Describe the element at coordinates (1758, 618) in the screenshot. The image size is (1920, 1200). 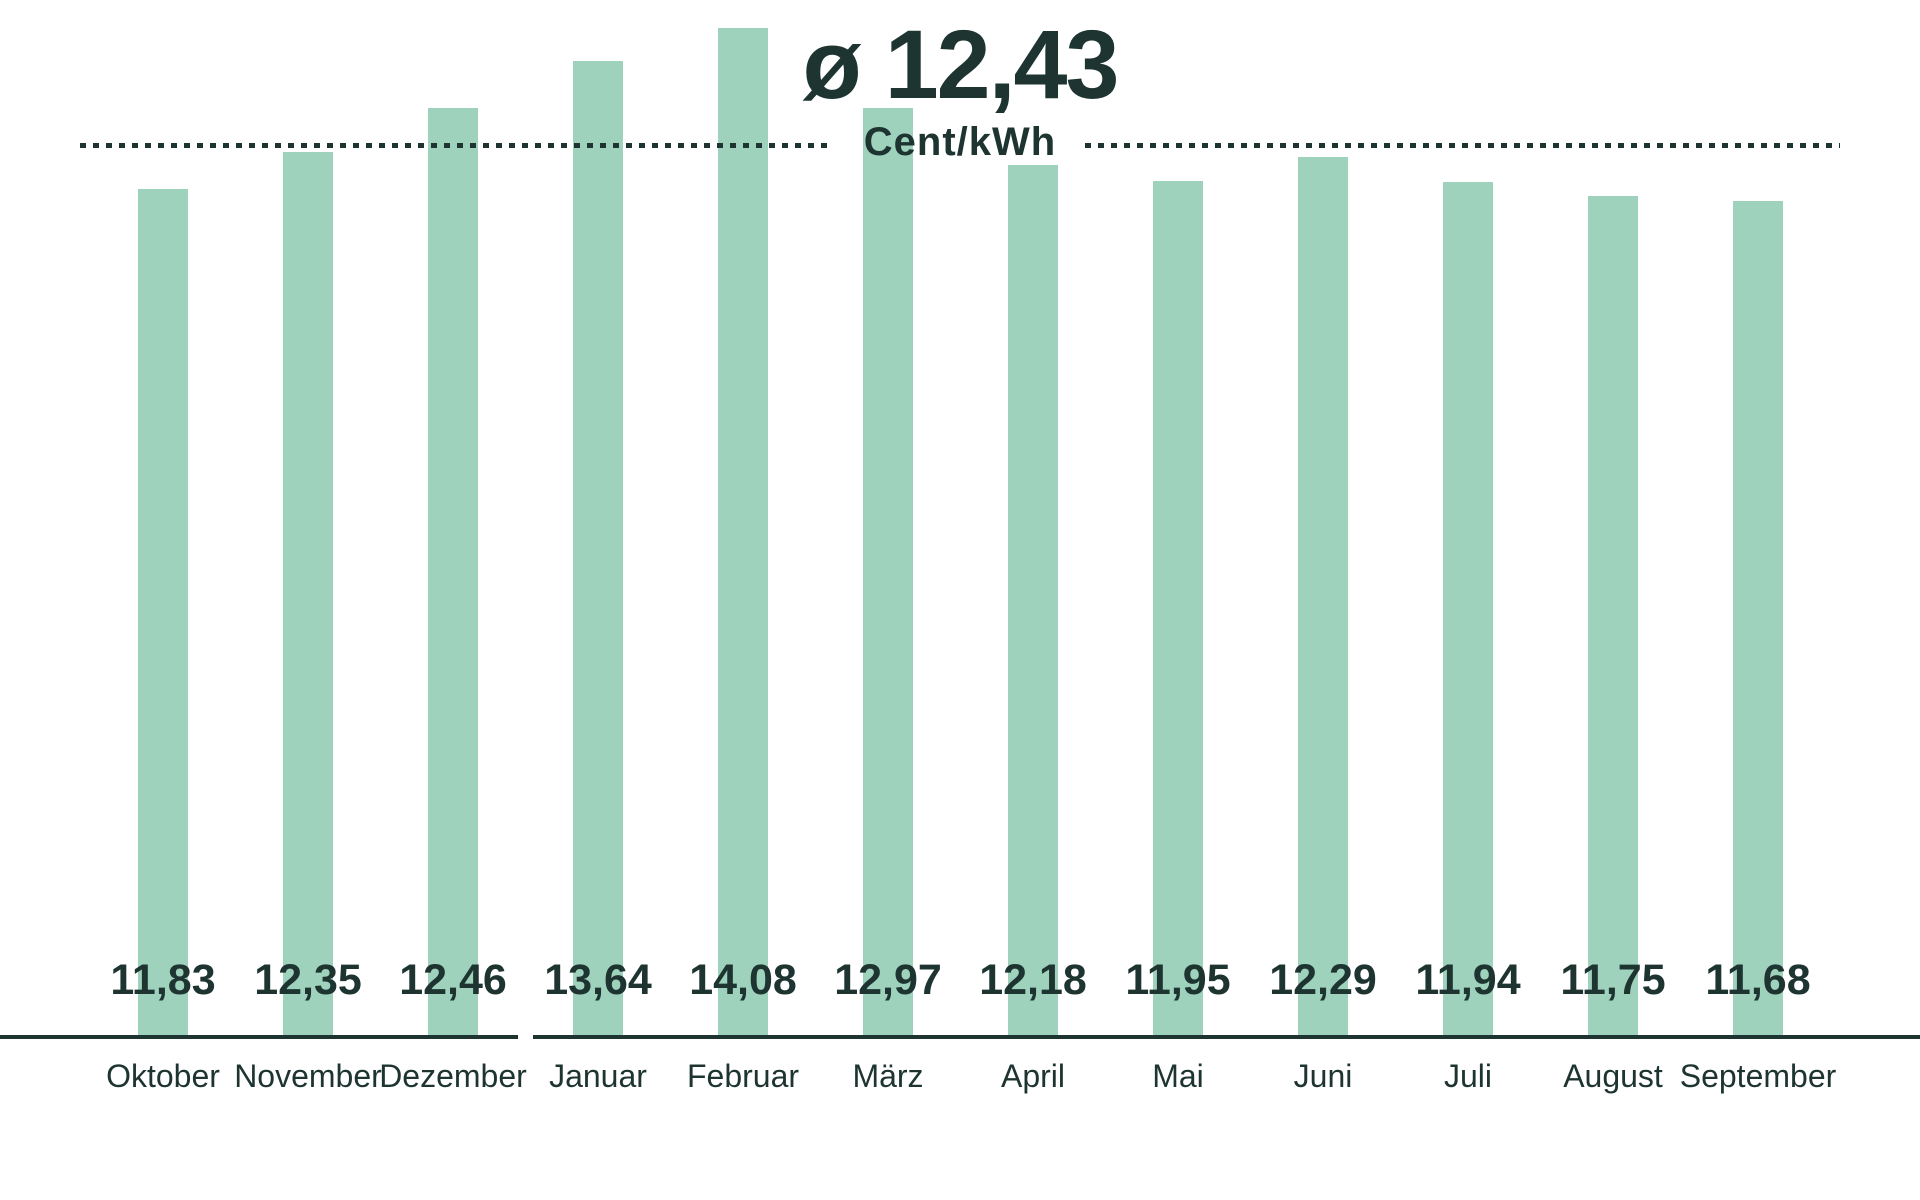
I see `bar-september` at that location.